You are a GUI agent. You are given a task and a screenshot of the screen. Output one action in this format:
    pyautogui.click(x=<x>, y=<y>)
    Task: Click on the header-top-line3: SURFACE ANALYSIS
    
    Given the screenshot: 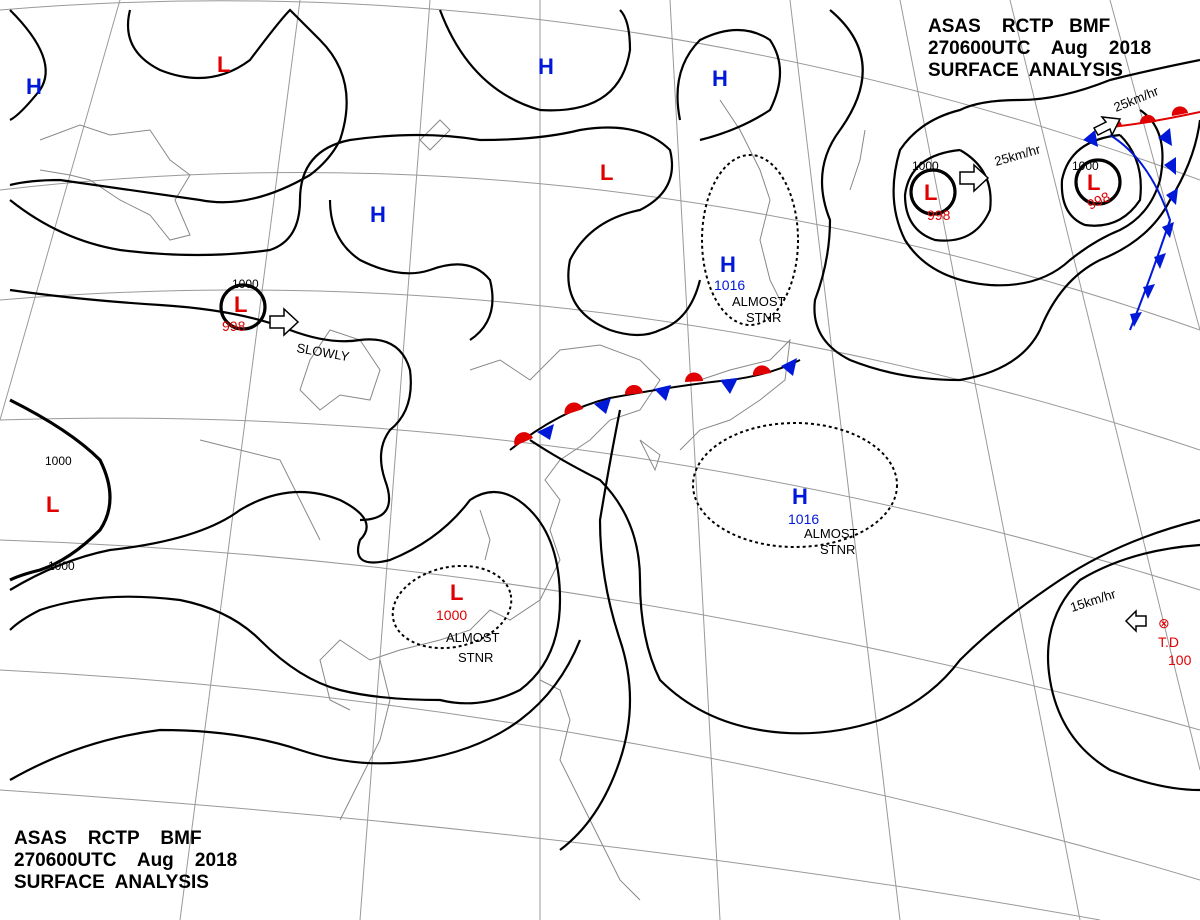 What is the action you would take?
    pyautogui.click(x=1025, y=70)
    